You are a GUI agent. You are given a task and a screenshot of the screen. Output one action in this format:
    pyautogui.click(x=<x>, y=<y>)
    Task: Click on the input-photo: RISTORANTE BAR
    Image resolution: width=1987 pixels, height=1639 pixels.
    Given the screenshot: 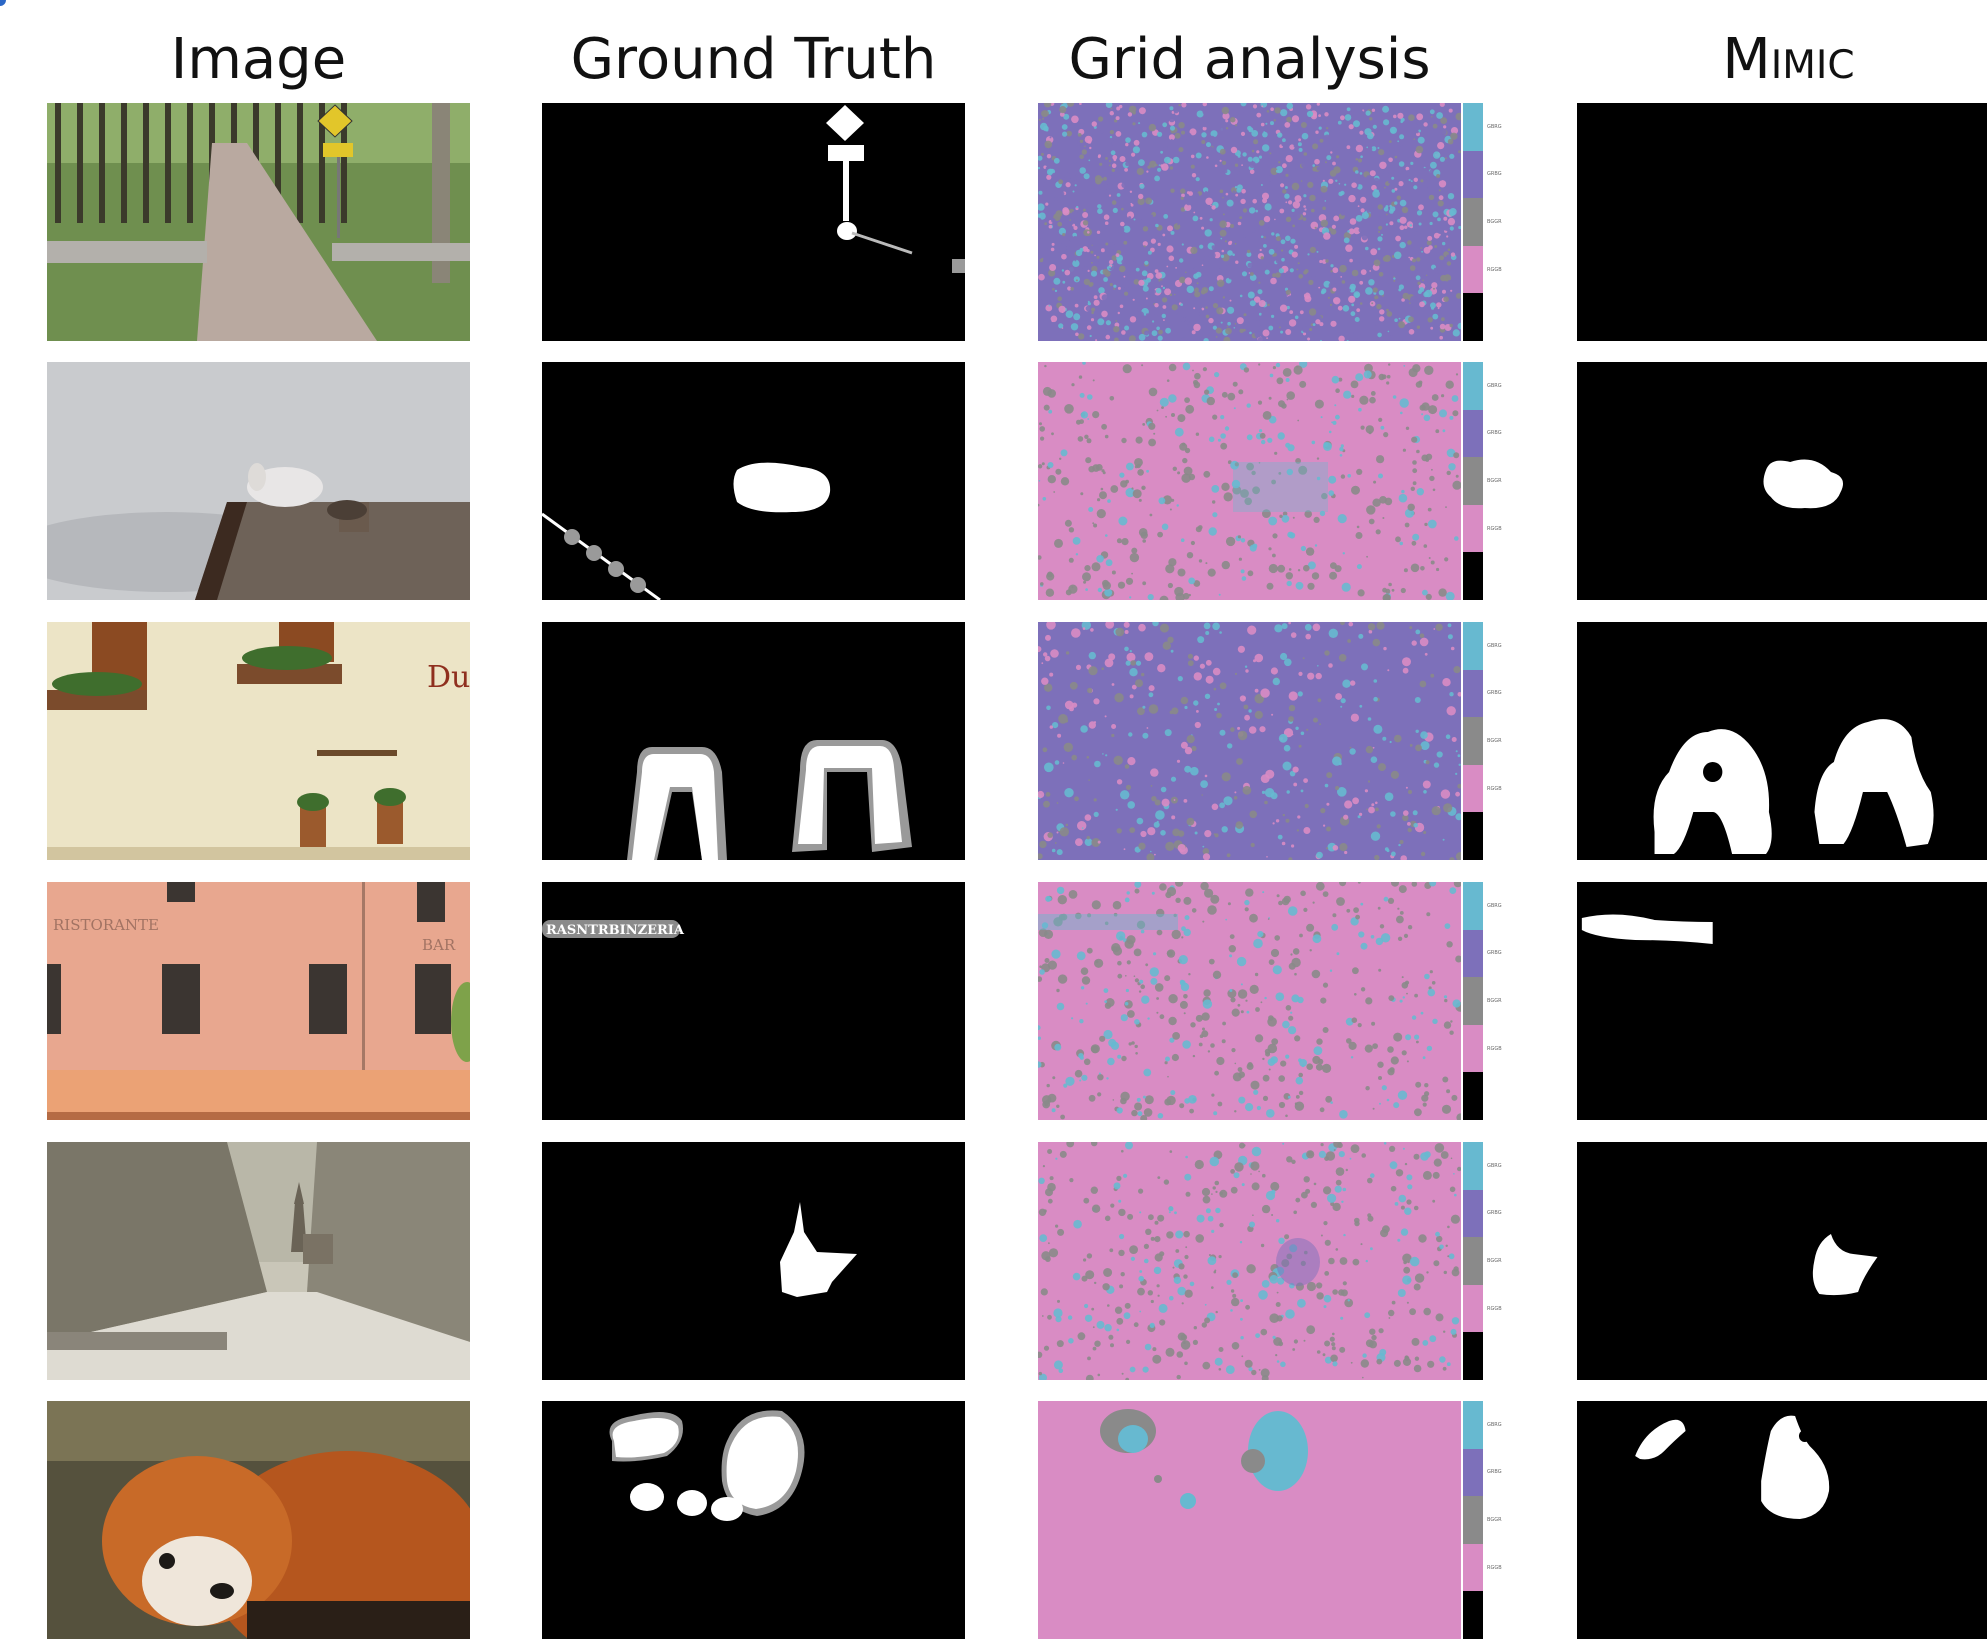 What is the action you would take?
    pyautogui.click(x=258, y=1001)
    